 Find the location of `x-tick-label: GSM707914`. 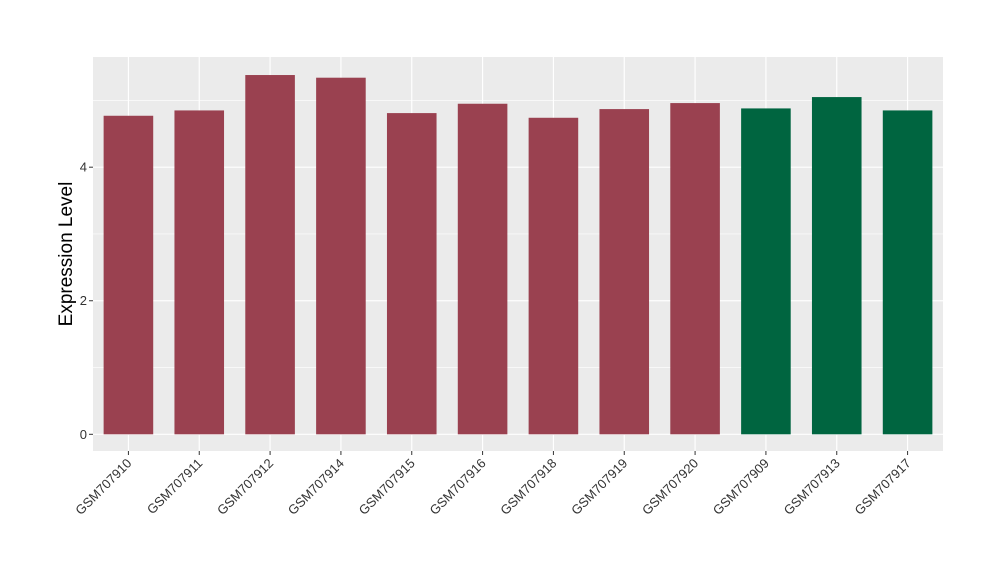

x-tick-label: GSM707914 is located at coordinates (316, 487).